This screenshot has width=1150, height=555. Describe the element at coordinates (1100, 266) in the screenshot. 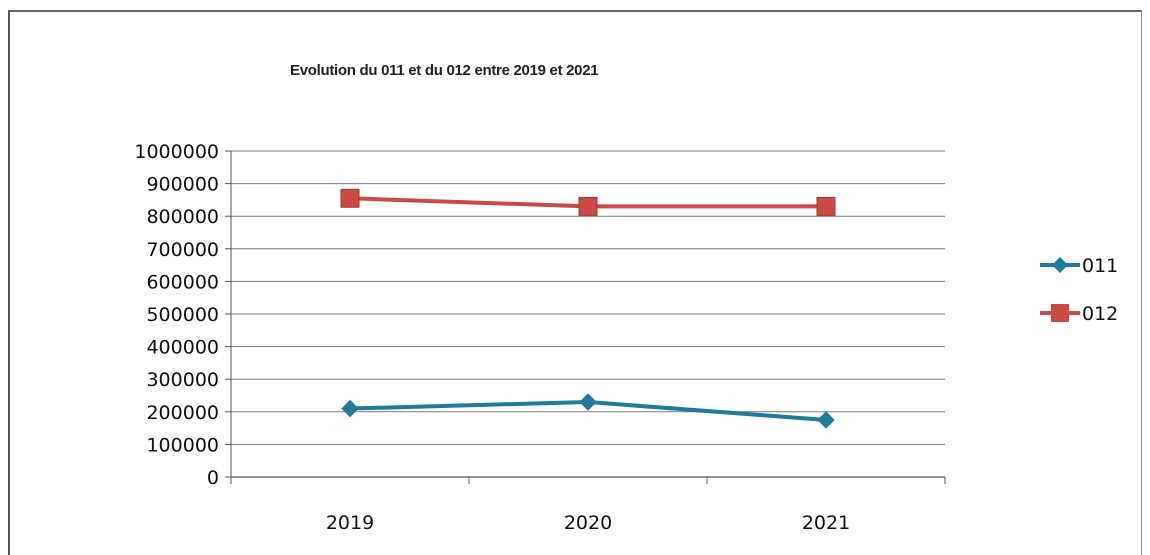

I see `legend-label-011: 011` at that location.